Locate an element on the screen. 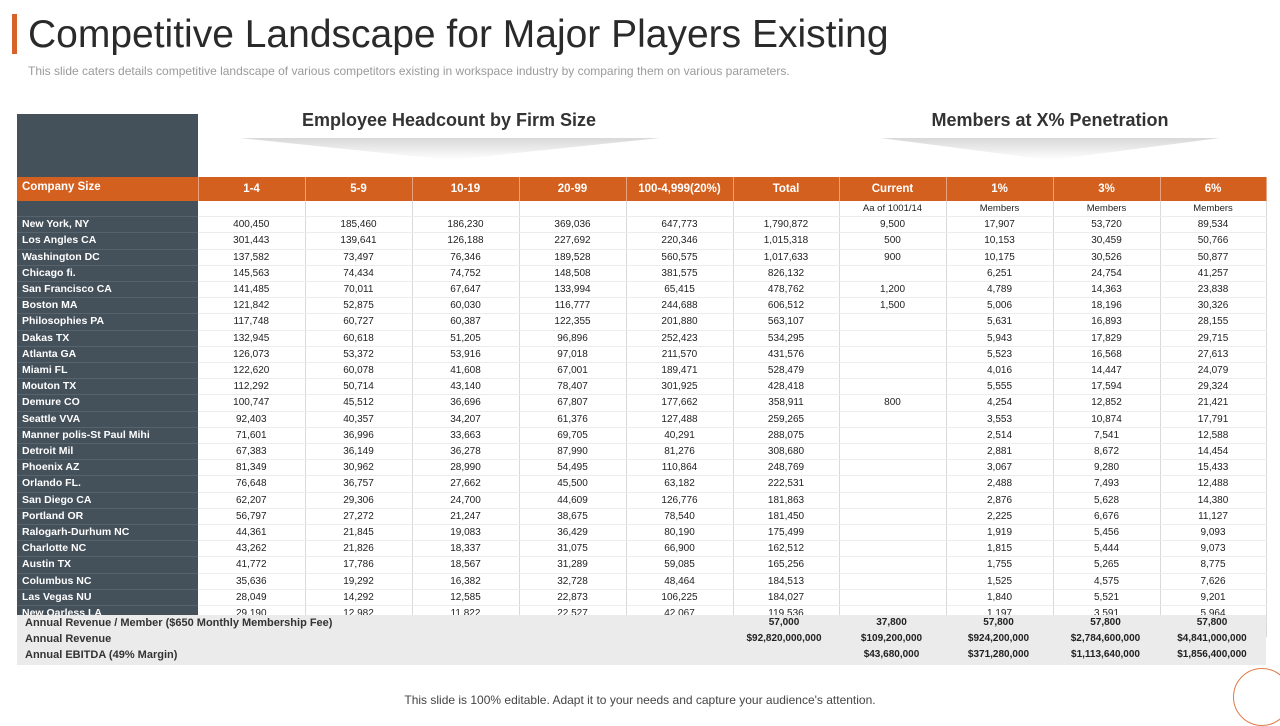 The width and height of the screenshot is (1280, 726). table-cell: 647,773 is located at coordinates (680, 225).